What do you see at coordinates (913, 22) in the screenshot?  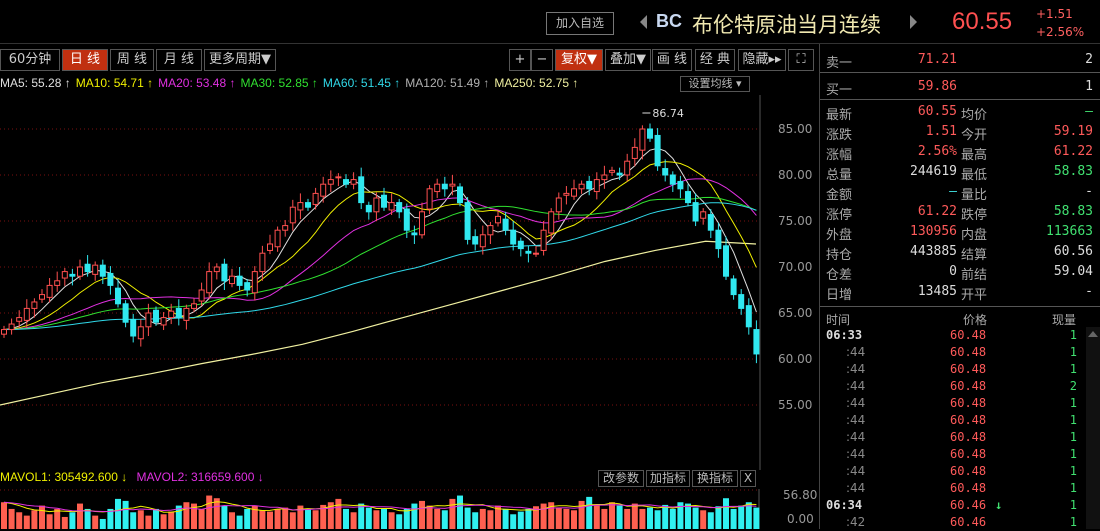 I see `next-instrument-icon` at bounding box center [913, 22].